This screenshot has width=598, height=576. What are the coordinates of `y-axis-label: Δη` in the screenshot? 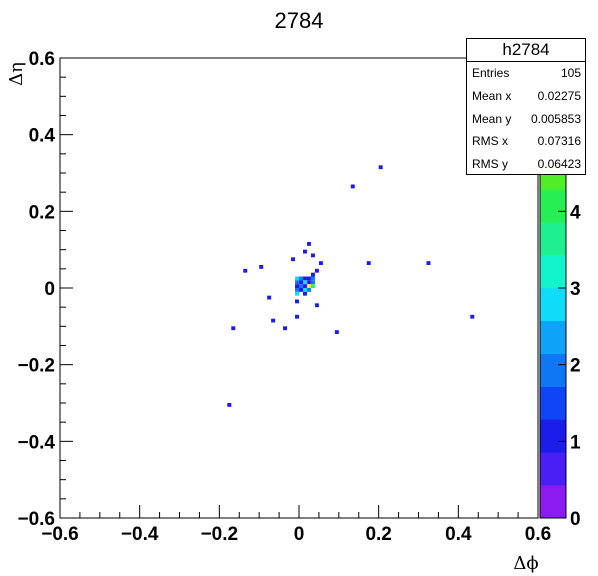 It's located at (16, 74).